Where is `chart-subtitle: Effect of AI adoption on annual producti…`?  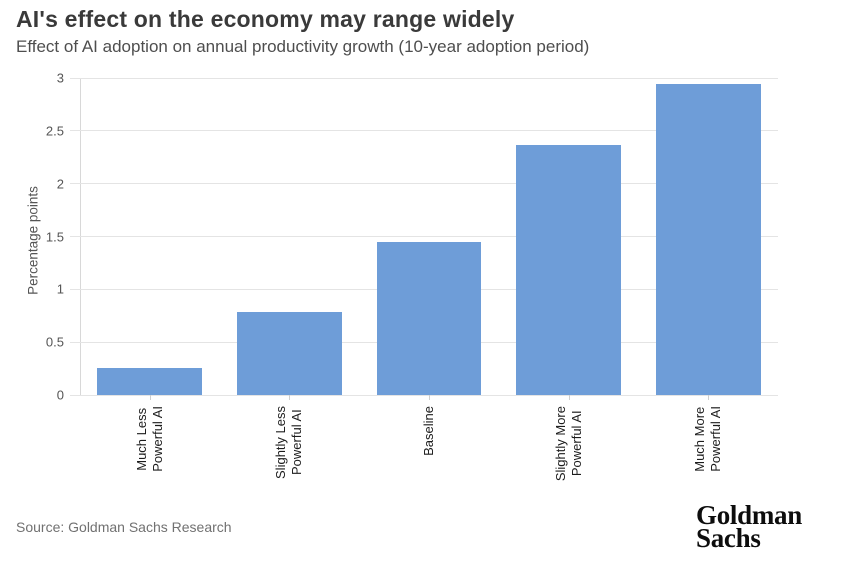 chart-subtitle: Effect of AI adoption on annual producti… is located at coordinates (303, 46).